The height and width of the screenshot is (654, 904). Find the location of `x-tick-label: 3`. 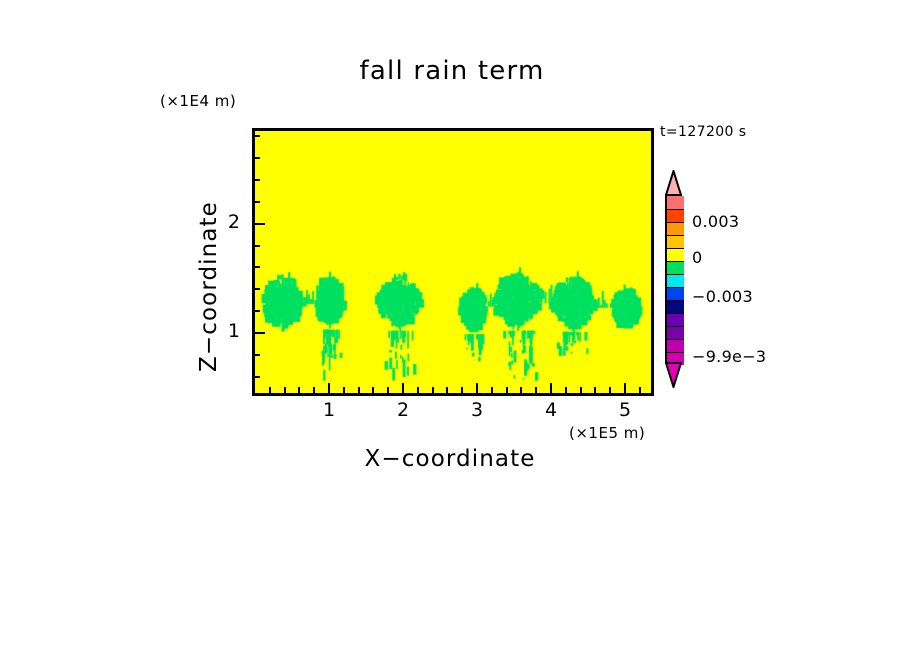

x-tick-label: 3 is located at coordinates (477, 410).